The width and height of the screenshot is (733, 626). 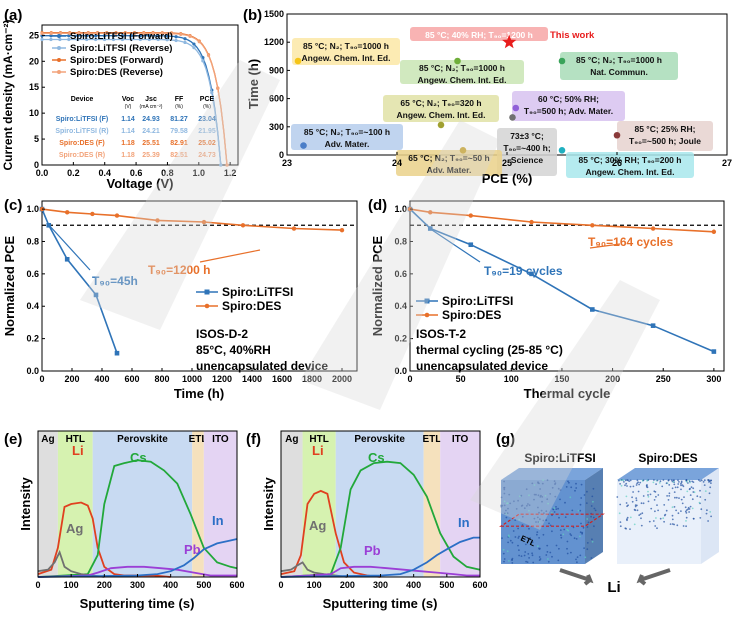 What do you see at coordinates (594, 516) in the screenshot?
I see `cube-side-face` at bounding box center [594, 516].